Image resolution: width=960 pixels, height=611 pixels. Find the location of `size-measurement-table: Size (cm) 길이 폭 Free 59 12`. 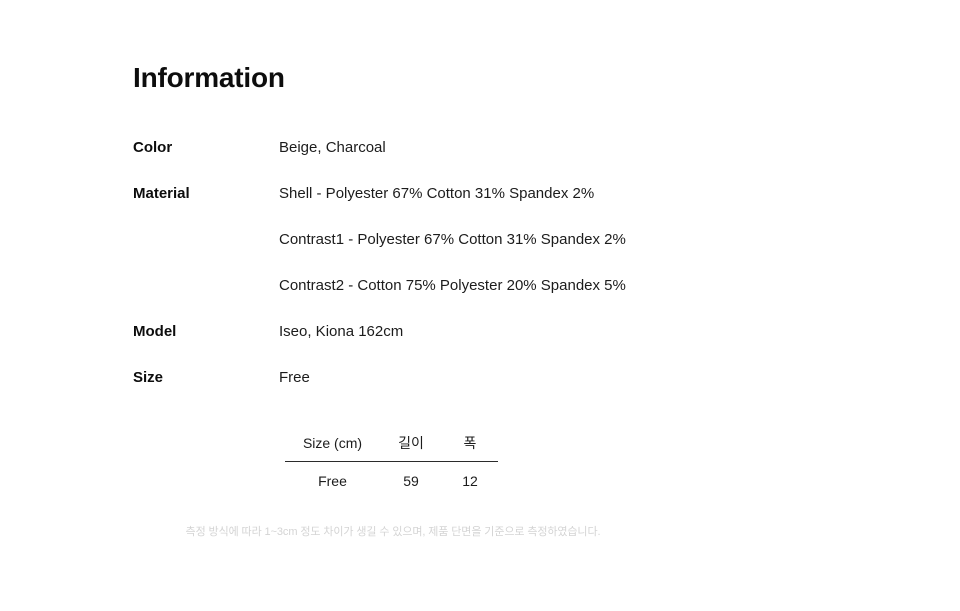

size-measurement-table: Size (cm) 길이 폭 Free 59 12 is located at coordinates (391, 462).